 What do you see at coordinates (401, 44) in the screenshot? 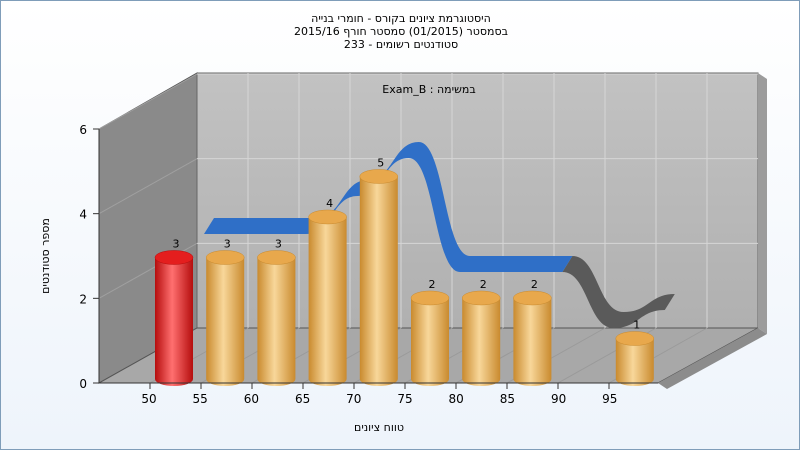
I see `chart-title-line-3: 233 - סטודנטים רשומים` at bounding box center [401, 44].